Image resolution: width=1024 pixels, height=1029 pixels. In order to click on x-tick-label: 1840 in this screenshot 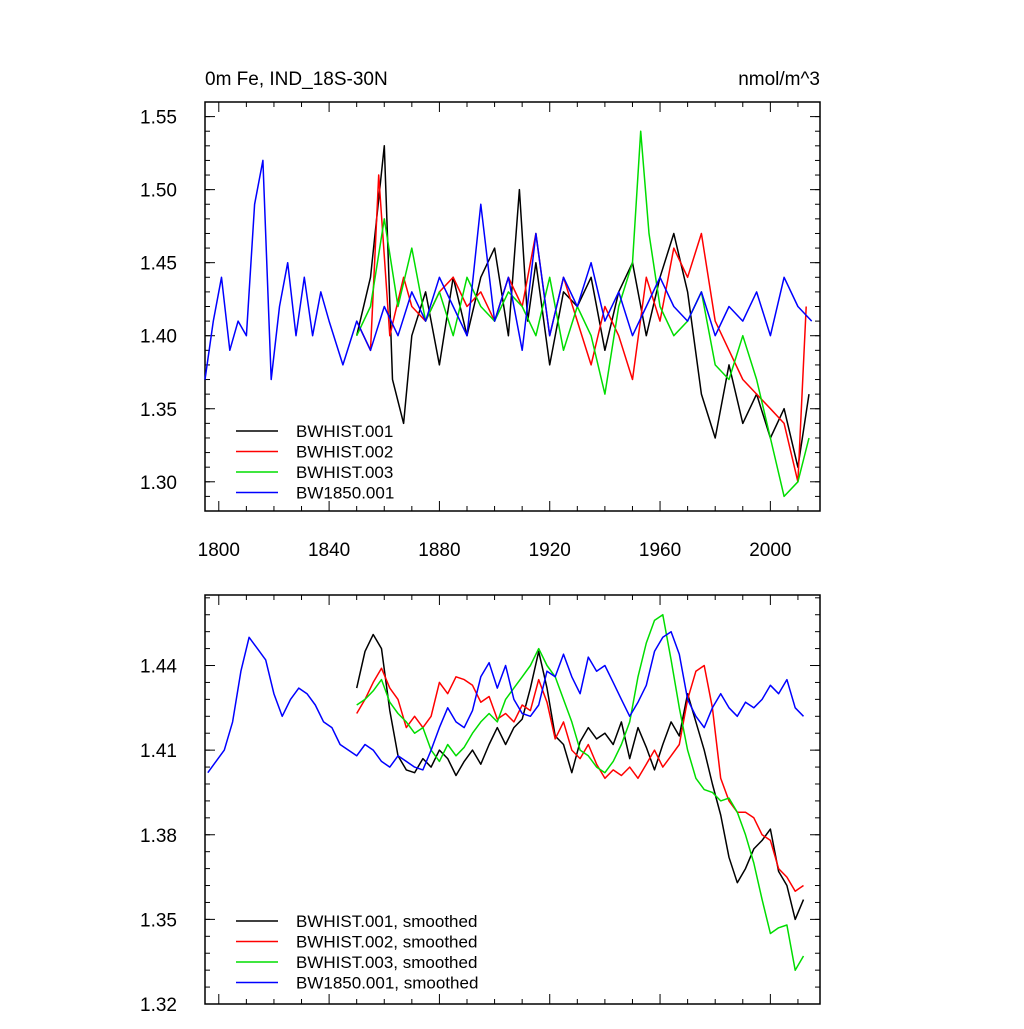, I will do `click(329, 550)`.